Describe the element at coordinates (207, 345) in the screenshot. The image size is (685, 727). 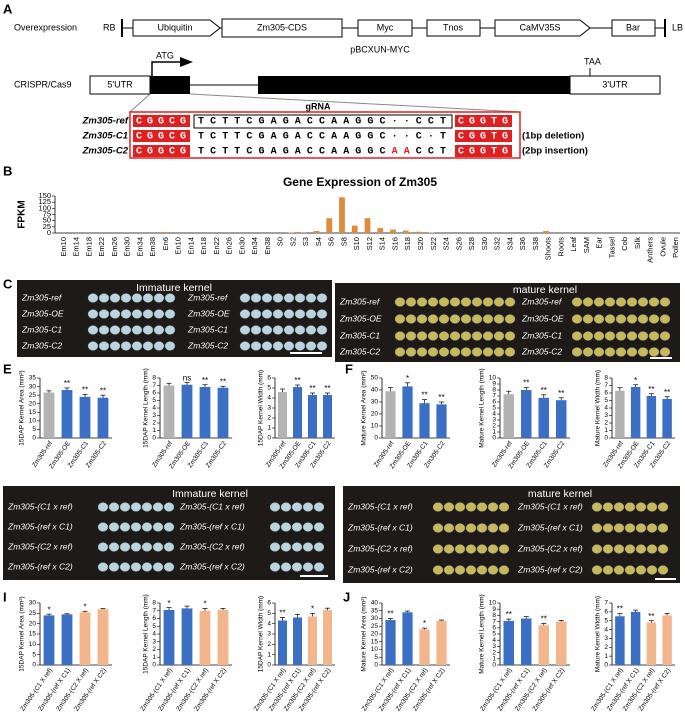
I see `genotype-label: Zm305-C2` at that location.